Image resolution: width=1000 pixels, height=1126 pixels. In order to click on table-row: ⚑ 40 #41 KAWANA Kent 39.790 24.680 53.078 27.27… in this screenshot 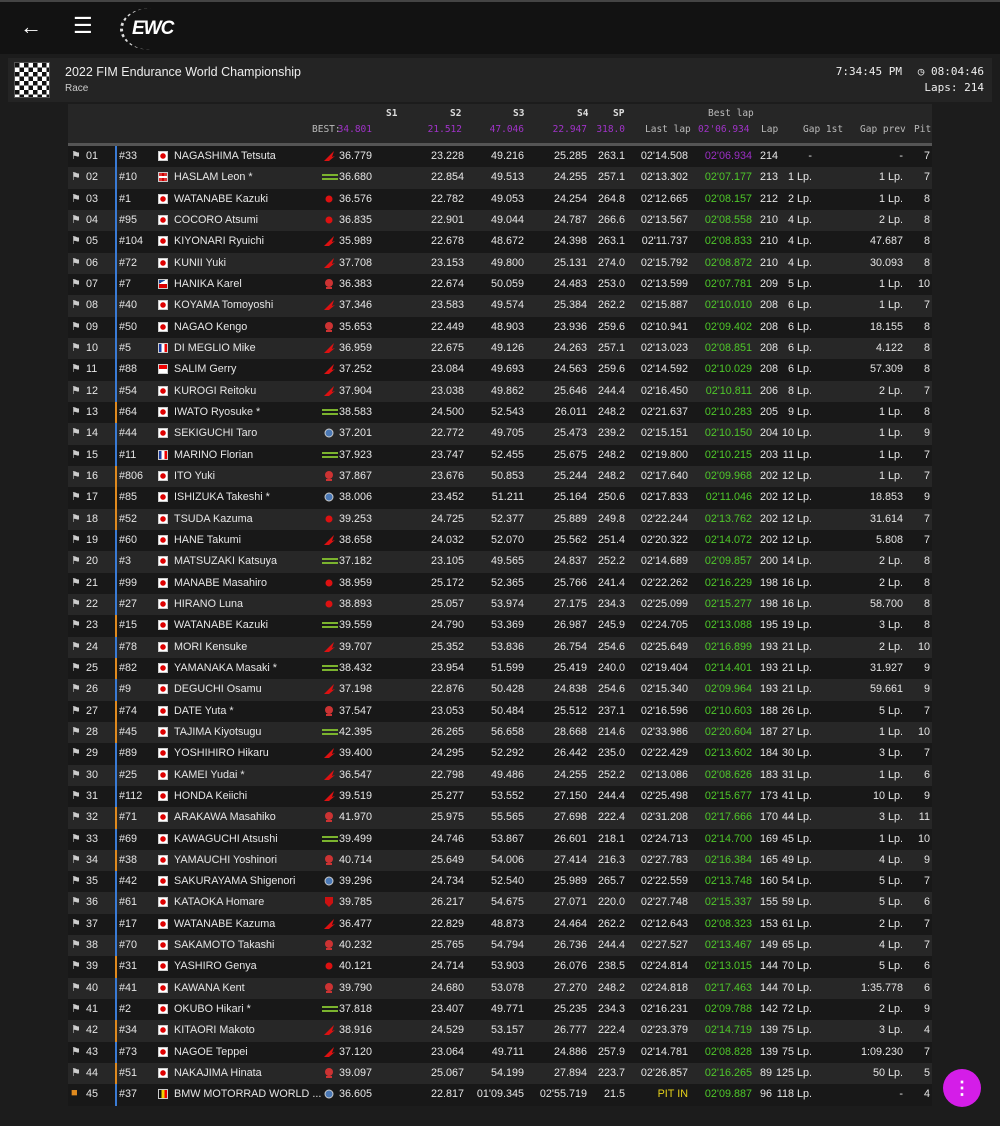, I will do `click(500, 988)`.